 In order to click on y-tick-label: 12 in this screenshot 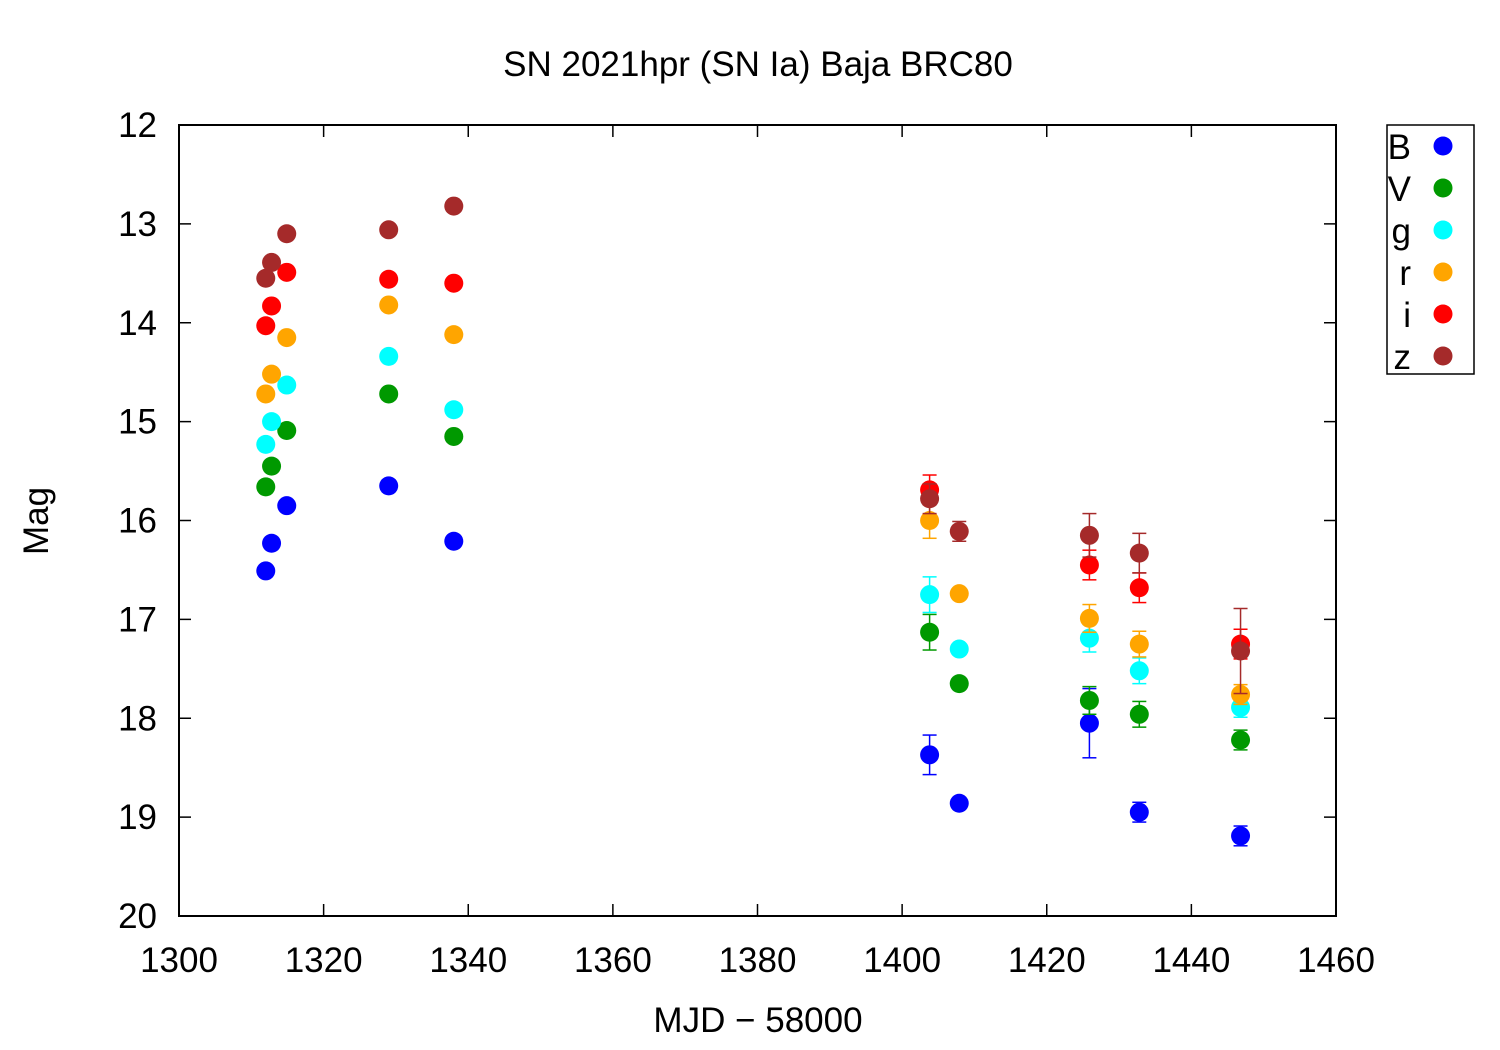, I will do `click(137, 125)`.